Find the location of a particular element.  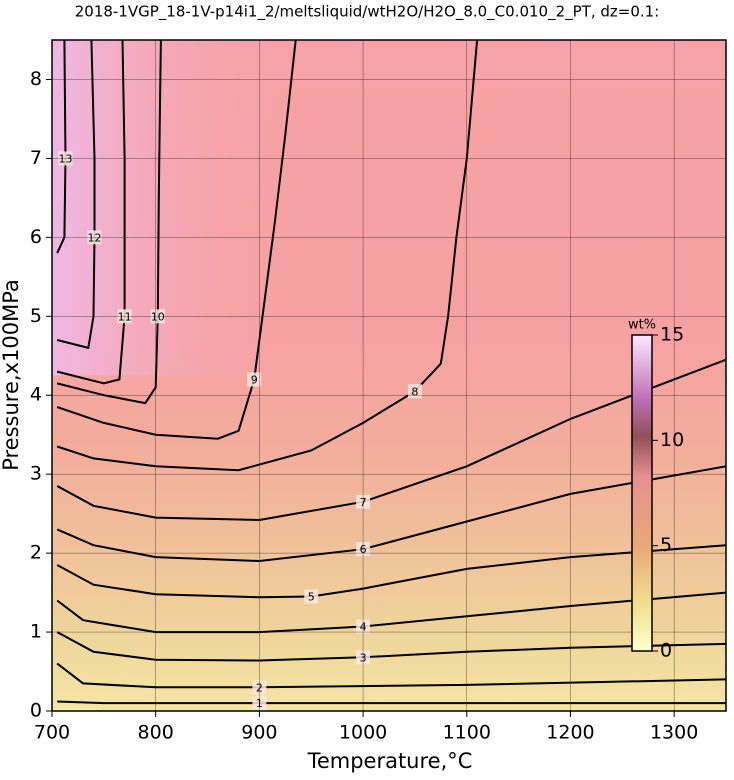

x-tick-label: 1100 is located at coordinates (467, 733).